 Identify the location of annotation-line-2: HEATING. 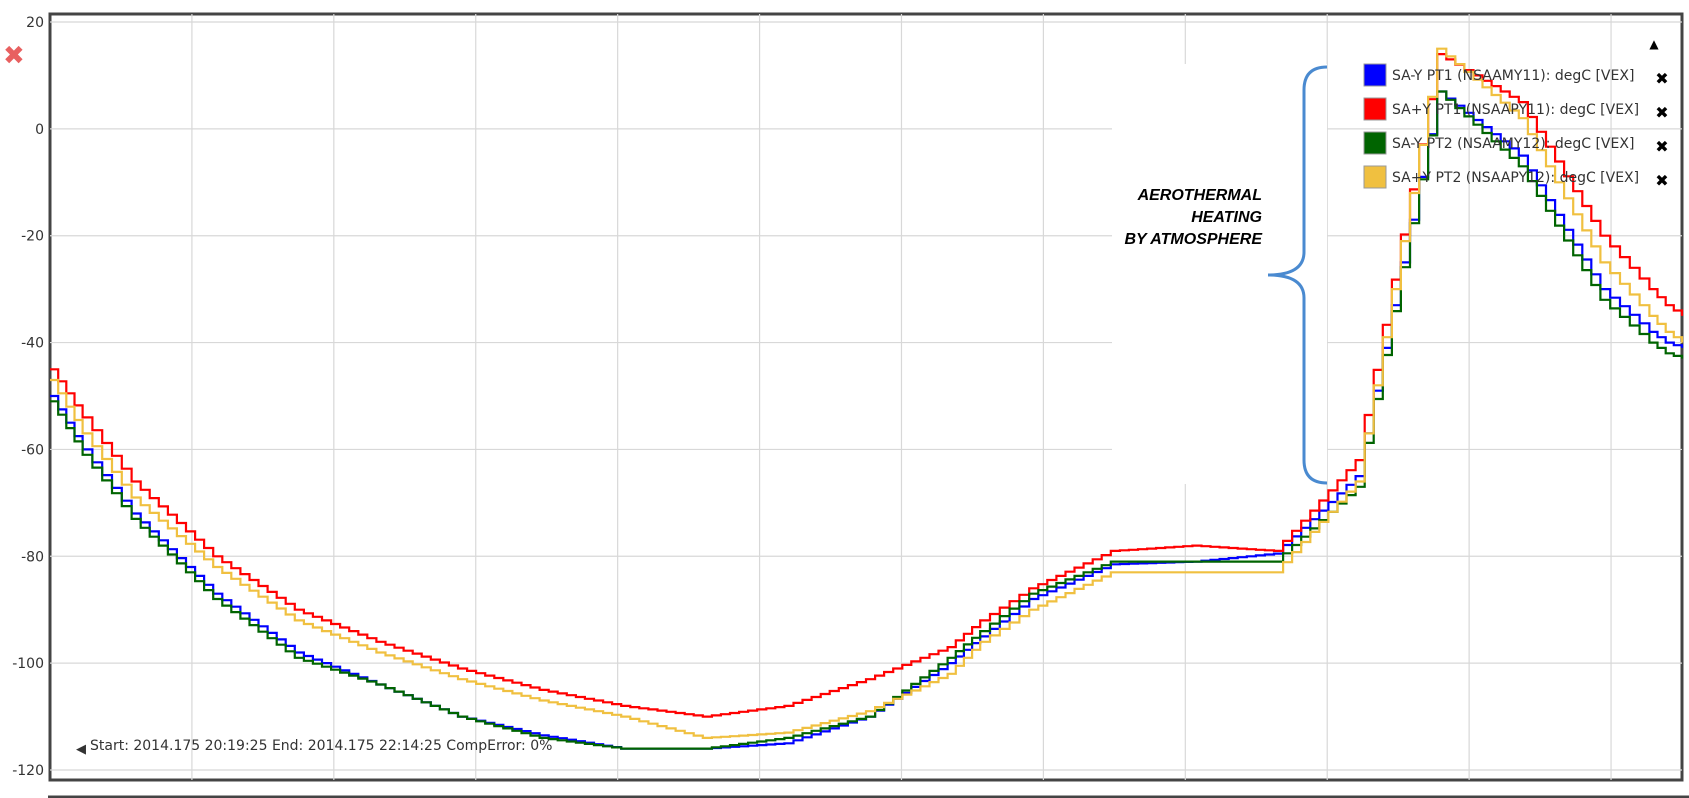
(1226, 217).